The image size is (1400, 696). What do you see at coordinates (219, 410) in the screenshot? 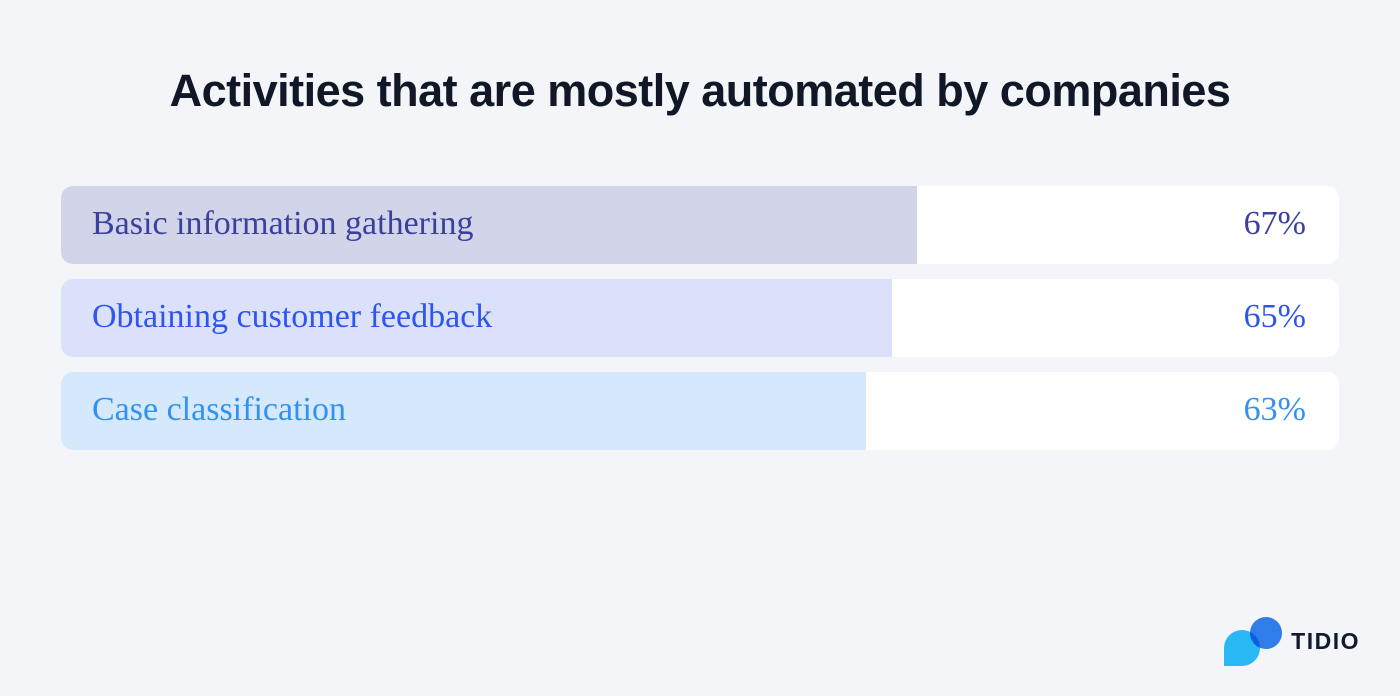
I see `bar-label: Case classification` at bounding box center [219, 410].